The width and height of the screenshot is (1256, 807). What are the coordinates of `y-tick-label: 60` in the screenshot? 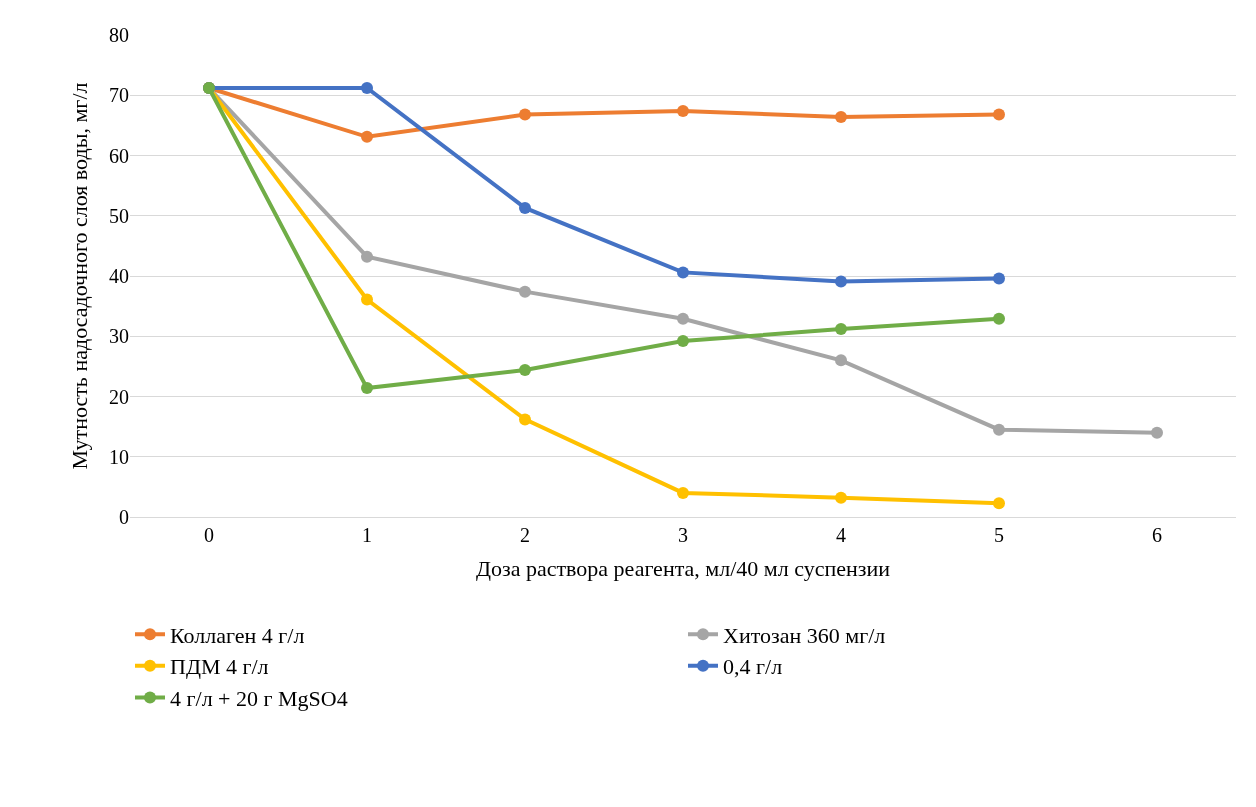 It's located at (119, 155).